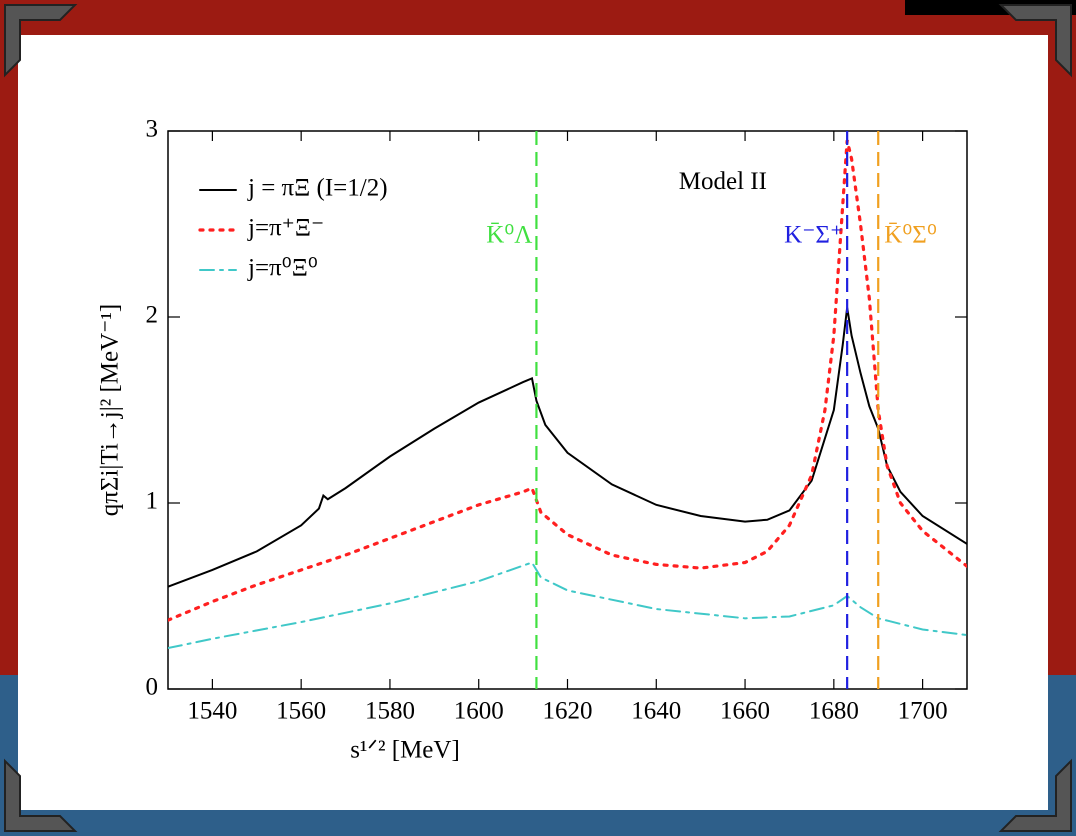 Image resolution: width=1076 pixels, height=836 pixels. Describe the element at coordinates (152, 315) in the screenshot. I see `y-tick-label: 2` at that location.